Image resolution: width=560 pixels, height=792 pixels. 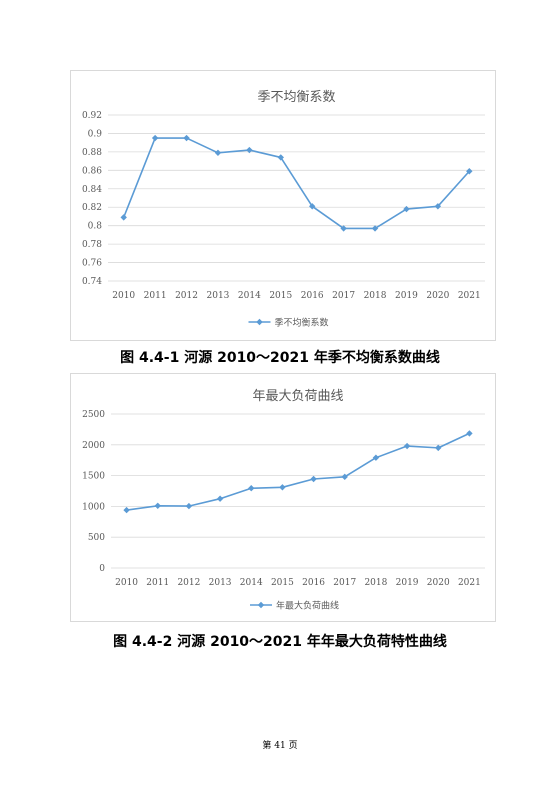 I want to click on y-tick-label: 0.8, so click(x=95, y=227).